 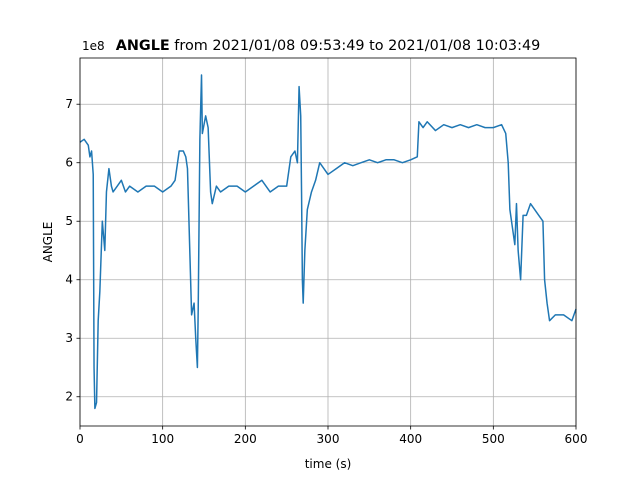 I want to click on x-tick-label: 200, so click(x=245, y=439).